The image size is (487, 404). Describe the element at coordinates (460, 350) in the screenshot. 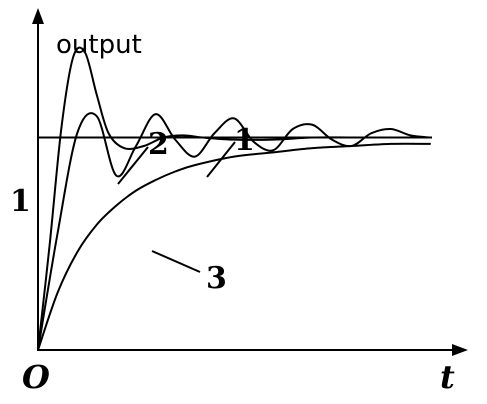

I see `x-axis-arrow` at that location.